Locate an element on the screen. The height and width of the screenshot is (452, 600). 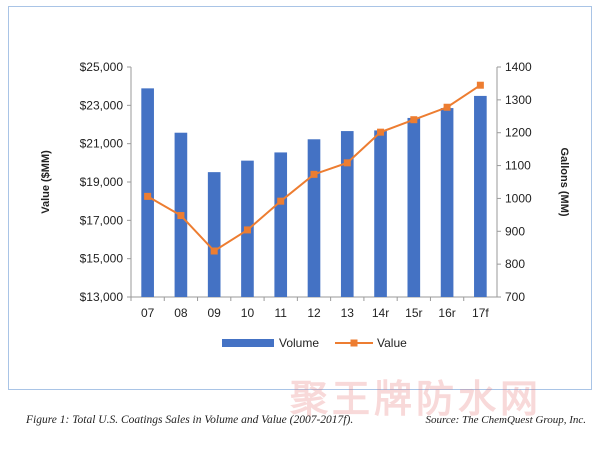
y-left-tick-label: $19,000 is located at coordinates (102, 182).